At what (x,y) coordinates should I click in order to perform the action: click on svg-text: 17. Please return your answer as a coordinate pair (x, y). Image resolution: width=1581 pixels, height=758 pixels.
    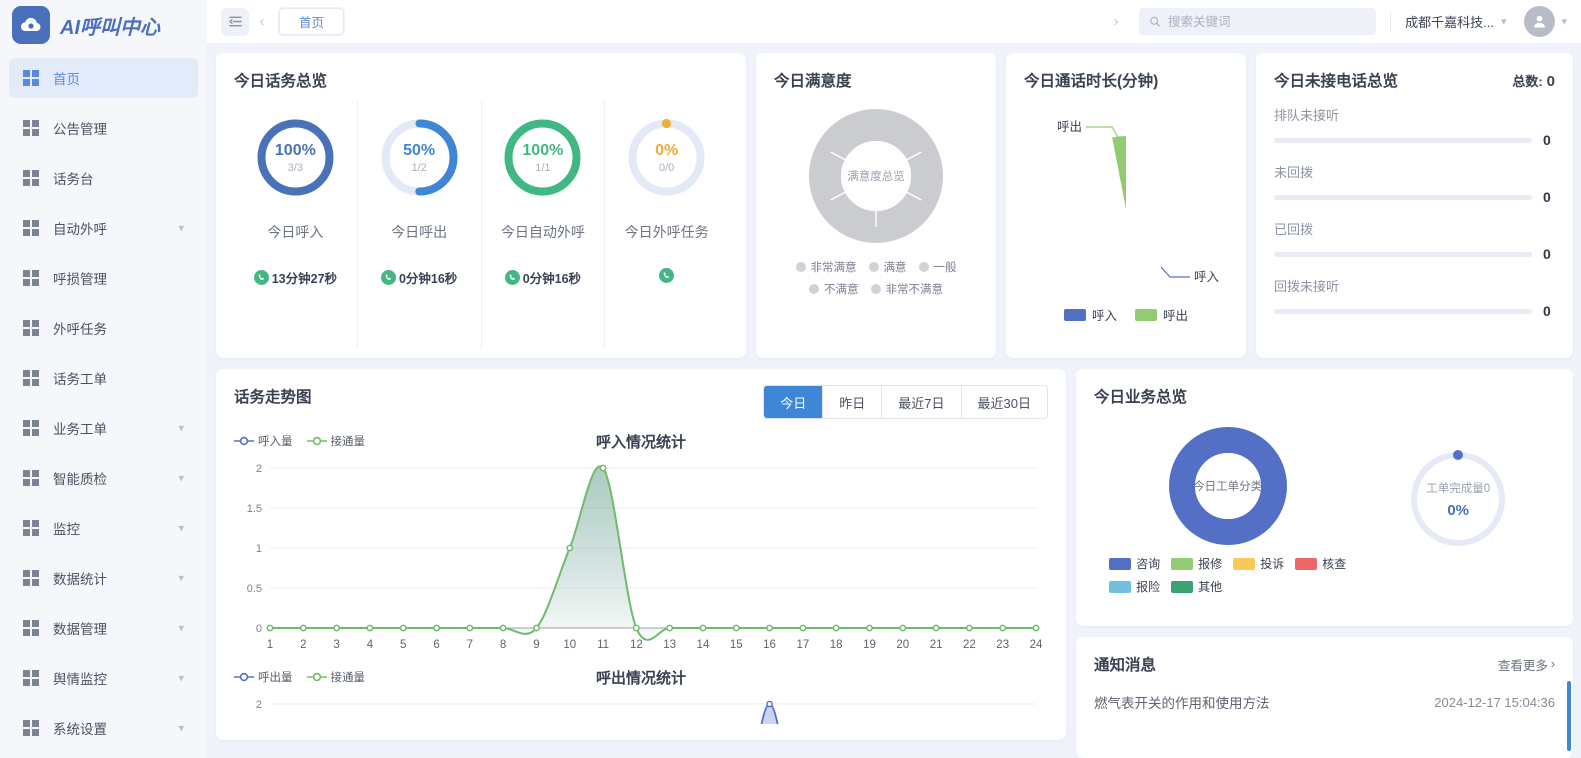
    Looking at the image, I should click on (802, 645).